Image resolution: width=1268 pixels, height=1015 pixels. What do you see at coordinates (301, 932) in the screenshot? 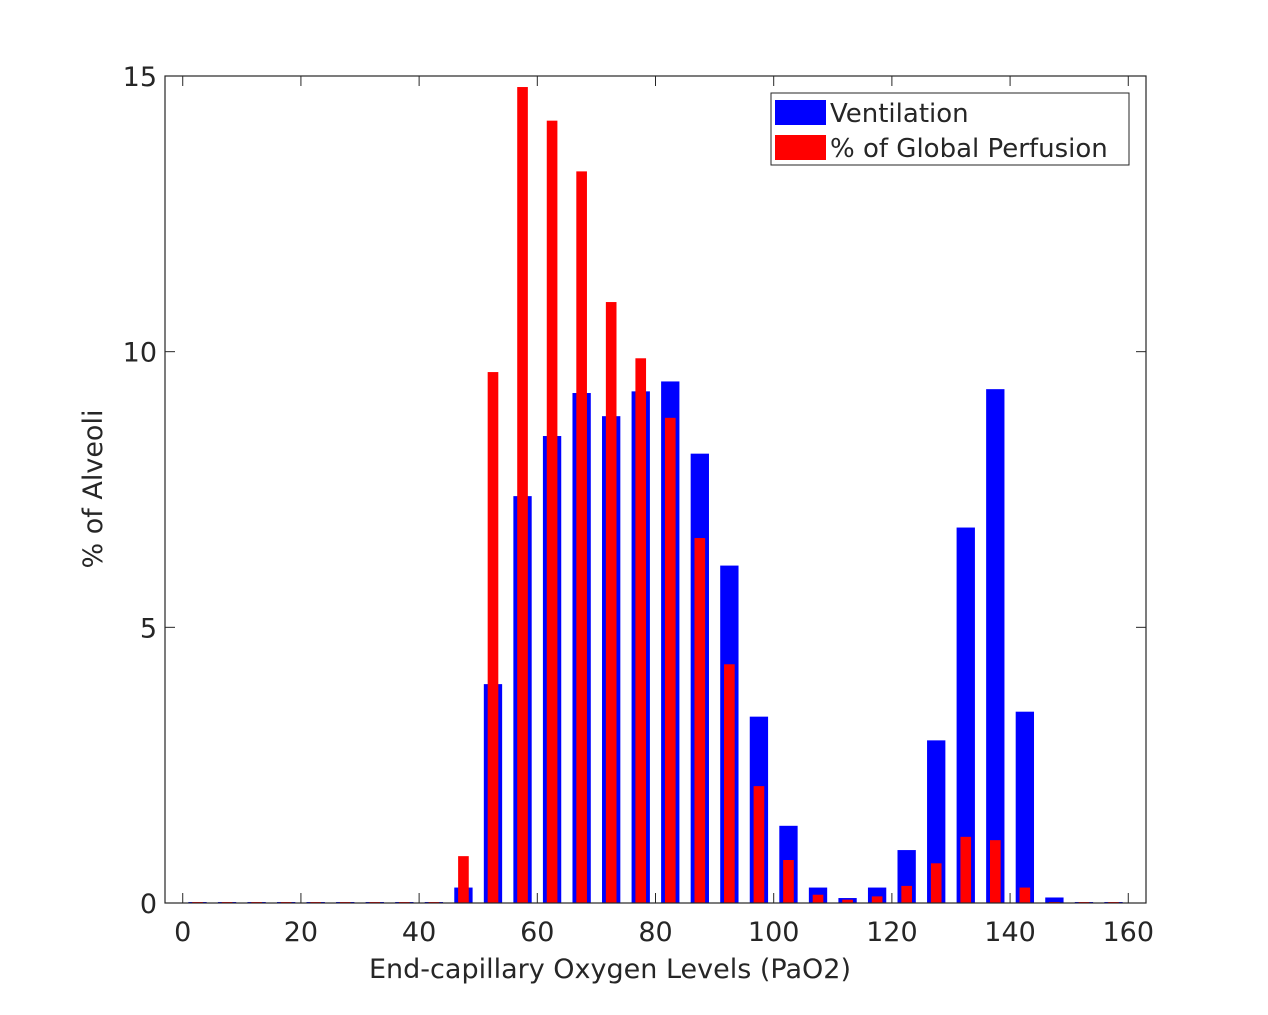
I see `x-tick-label: 20` at bounding box center [301, 932].